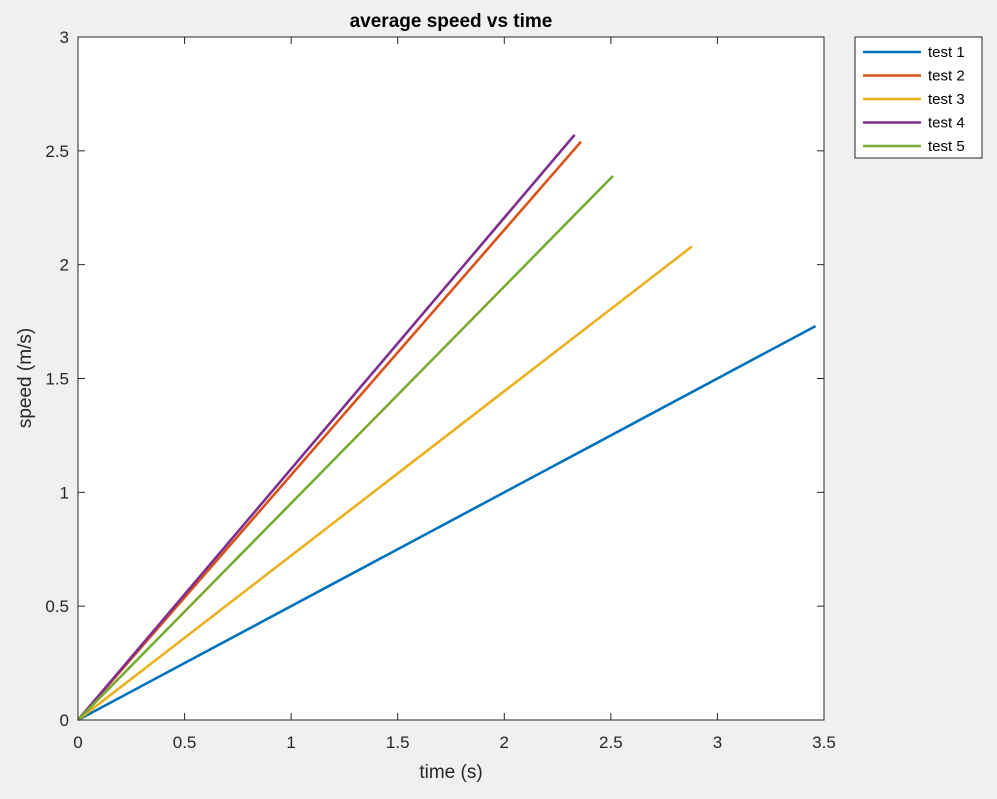 The width and height of the screenshot is (997, 799). What do you see at coordinates (824, 742) in the screenshot?
I see `x-tick-label: 3.5` at bounding box center [824, 742].